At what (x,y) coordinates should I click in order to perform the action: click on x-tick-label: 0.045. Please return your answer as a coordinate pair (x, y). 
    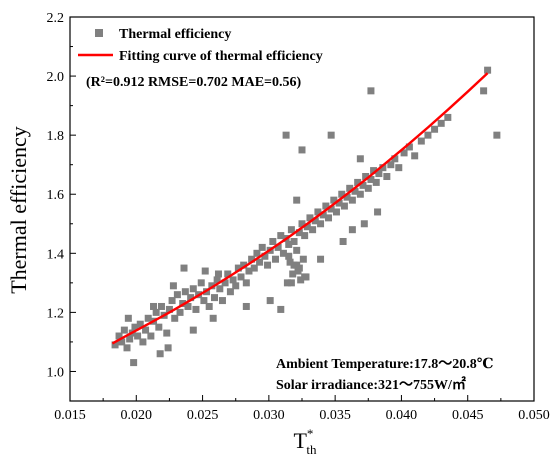
    Looking at the image, I should click on (468, 415).